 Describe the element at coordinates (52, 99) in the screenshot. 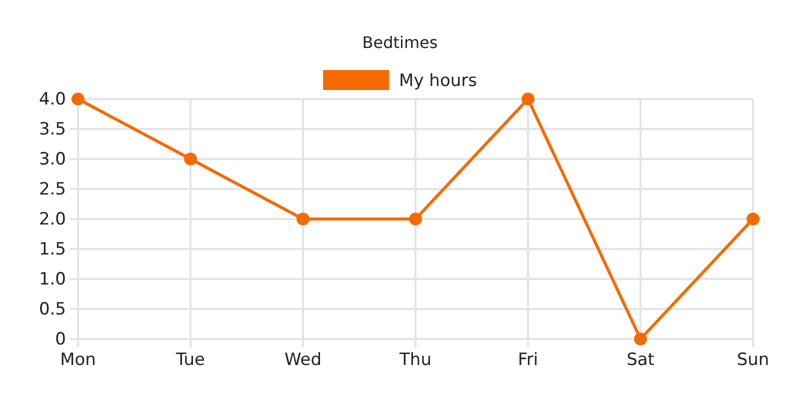

I see `y-tick-label: 4.0` at that location.